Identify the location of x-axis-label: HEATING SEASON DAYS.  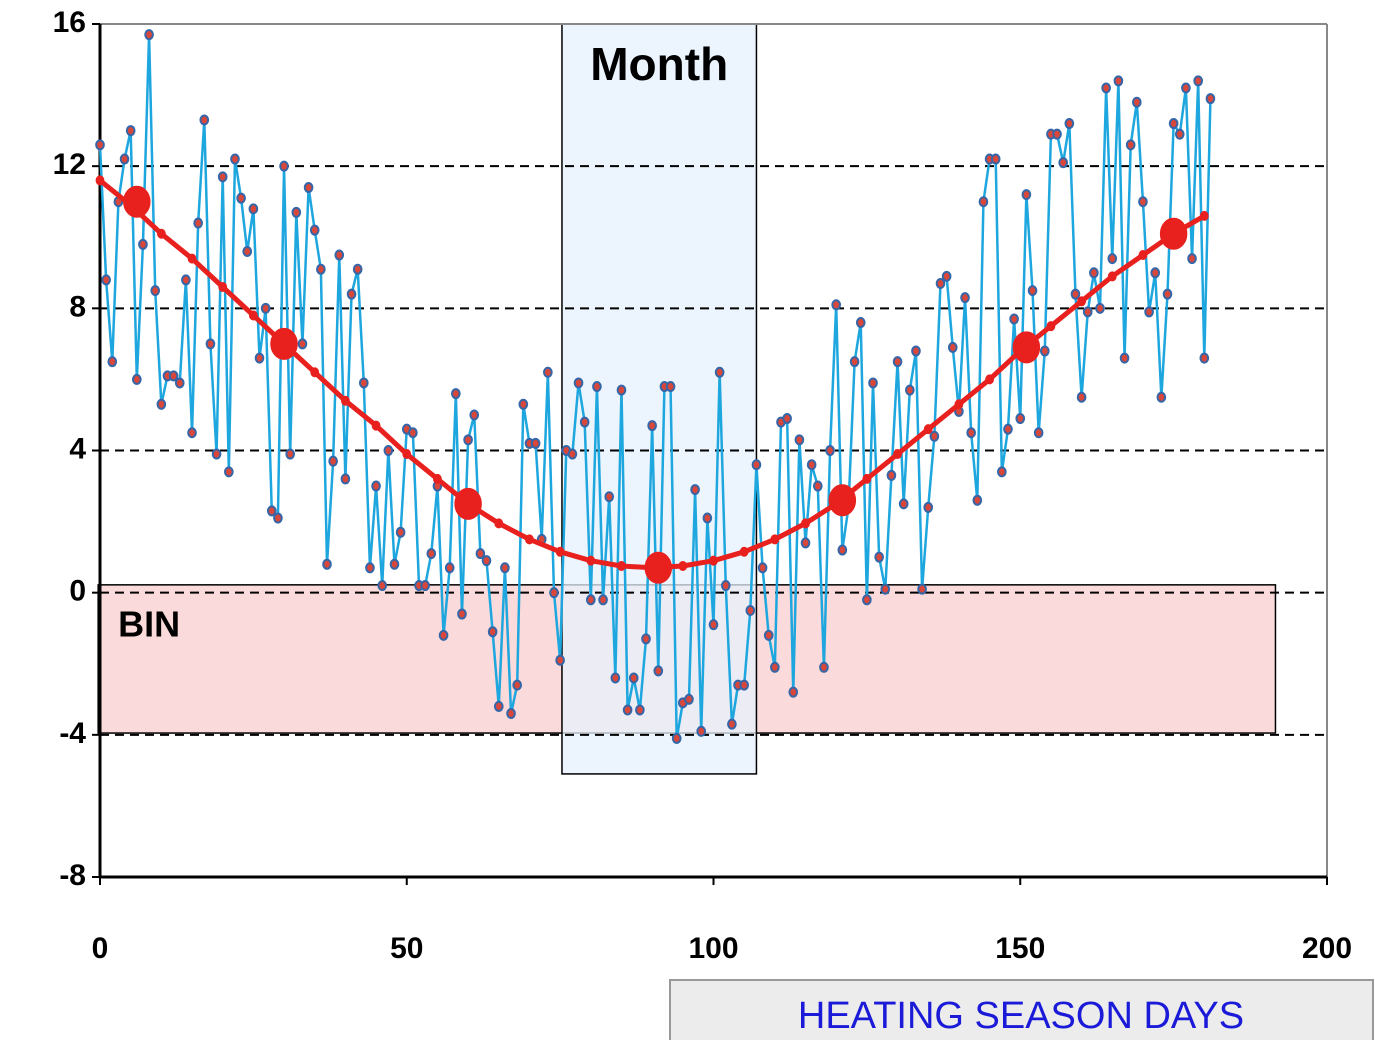
(1021, 1016).